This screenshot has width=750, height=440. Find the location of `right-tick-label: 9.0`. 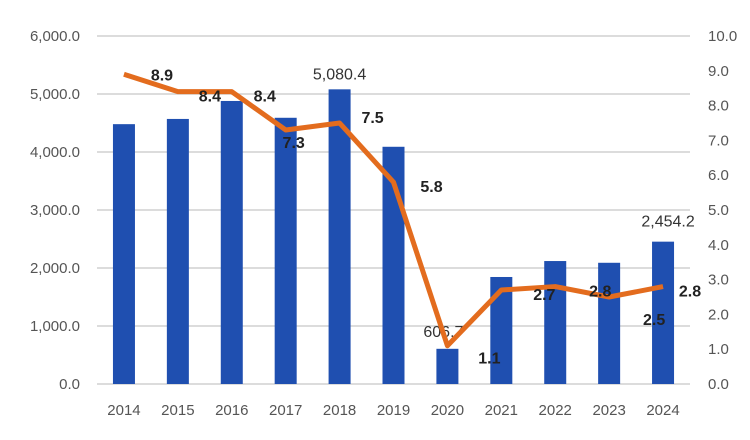

right-tick-label: 9.0 is located at coordinates (718, 71).